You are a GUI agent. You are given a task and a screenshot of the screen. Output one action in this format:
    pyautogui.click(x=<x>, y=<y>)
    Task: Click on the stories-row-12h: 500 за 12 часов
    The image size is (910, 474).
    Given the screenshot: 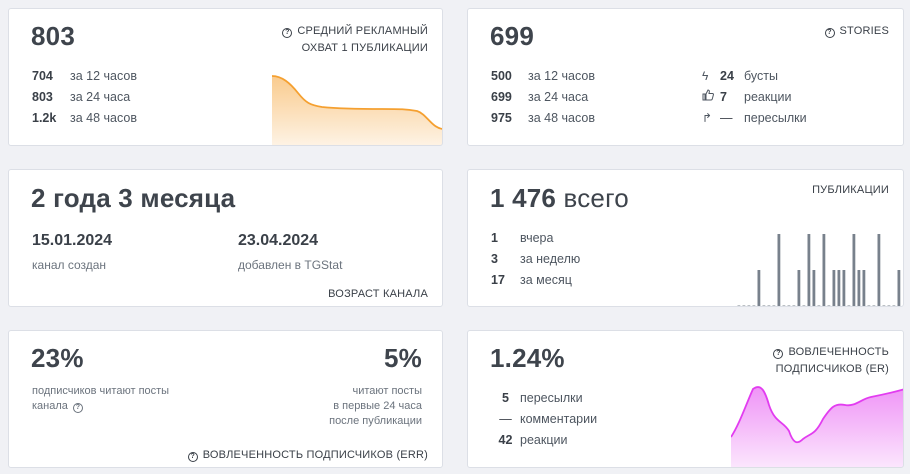 What is the action you would take?
    pyautogui.click(x=543, y=76)
    